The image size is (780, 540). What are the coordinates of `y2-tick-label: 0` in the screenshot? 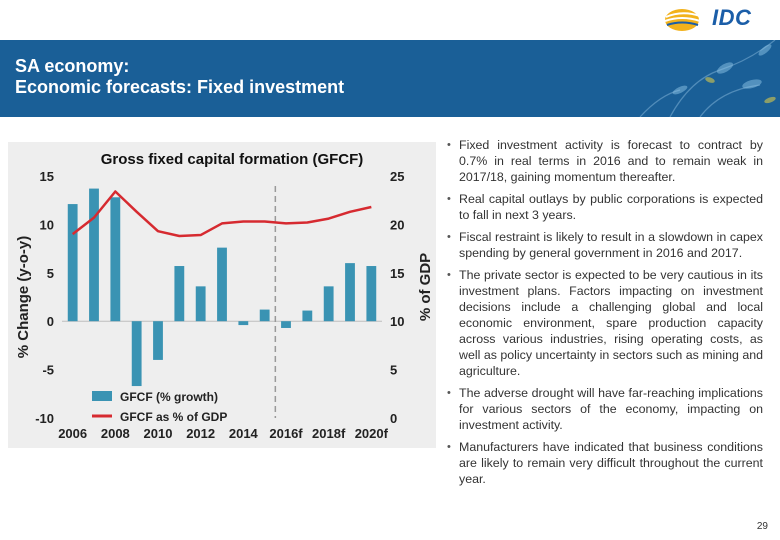 It's located at (393, 418).